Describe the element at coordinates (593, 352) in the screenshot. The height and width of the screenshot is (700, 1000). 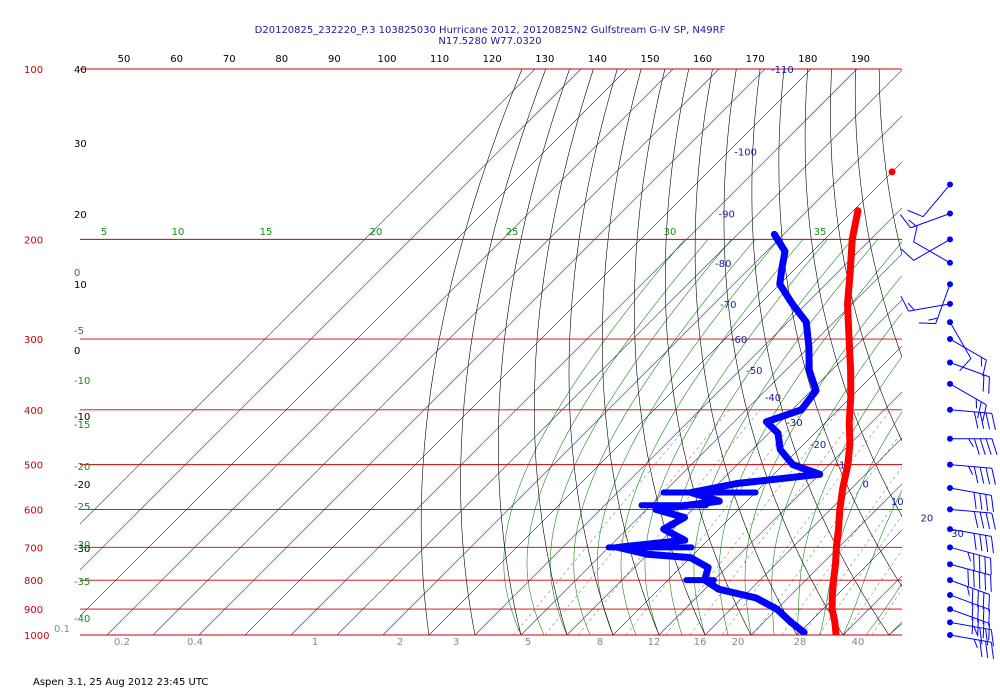
I see `dry-adiabat--20` at that location.